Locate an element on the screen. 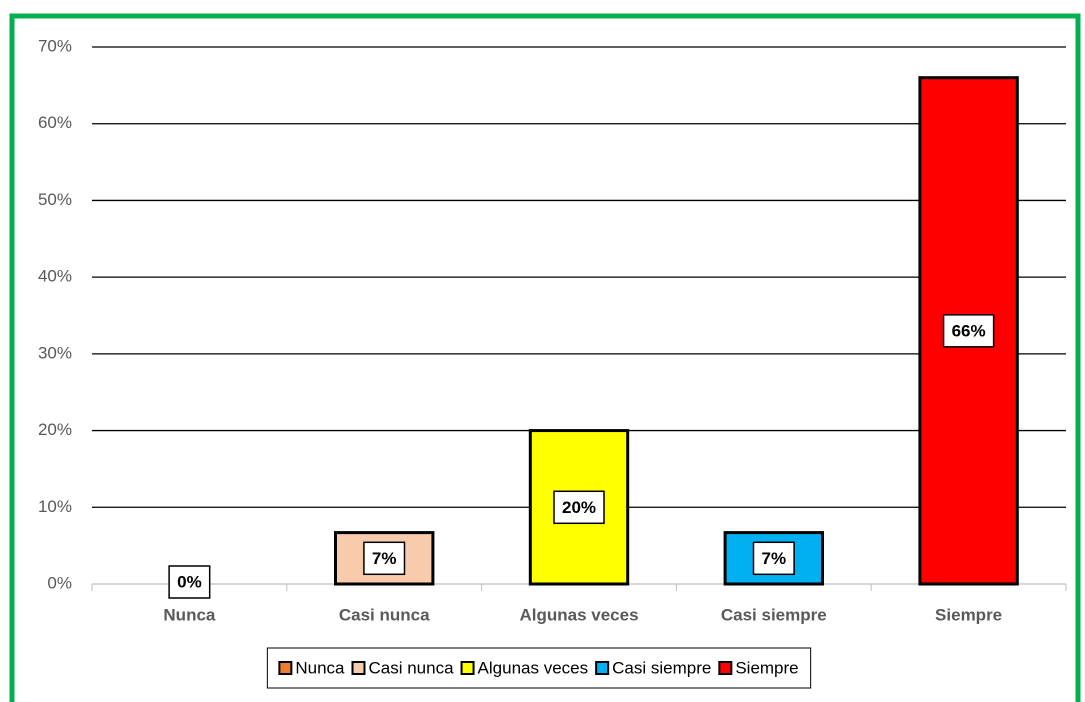 The image size is (1085, 702). y-tick-label: 50% is located at coordinates (55, 199).